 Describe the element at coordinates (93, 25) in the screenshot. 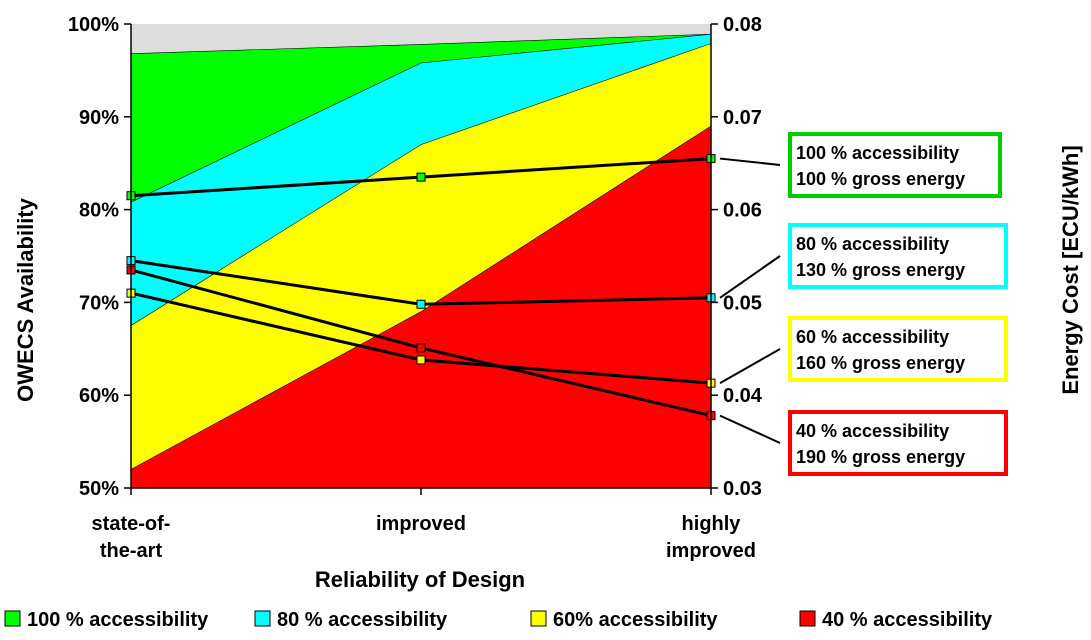

I see `y-tick-label: 100%` at that location.